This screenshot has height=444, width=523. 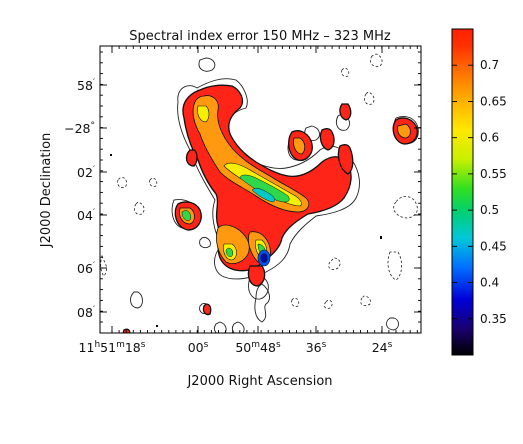 What do you see at coordinates (489, 138) in the screenshot?
I see `colorbar-tick-label: 0.6` at bounding box center [489, 138].